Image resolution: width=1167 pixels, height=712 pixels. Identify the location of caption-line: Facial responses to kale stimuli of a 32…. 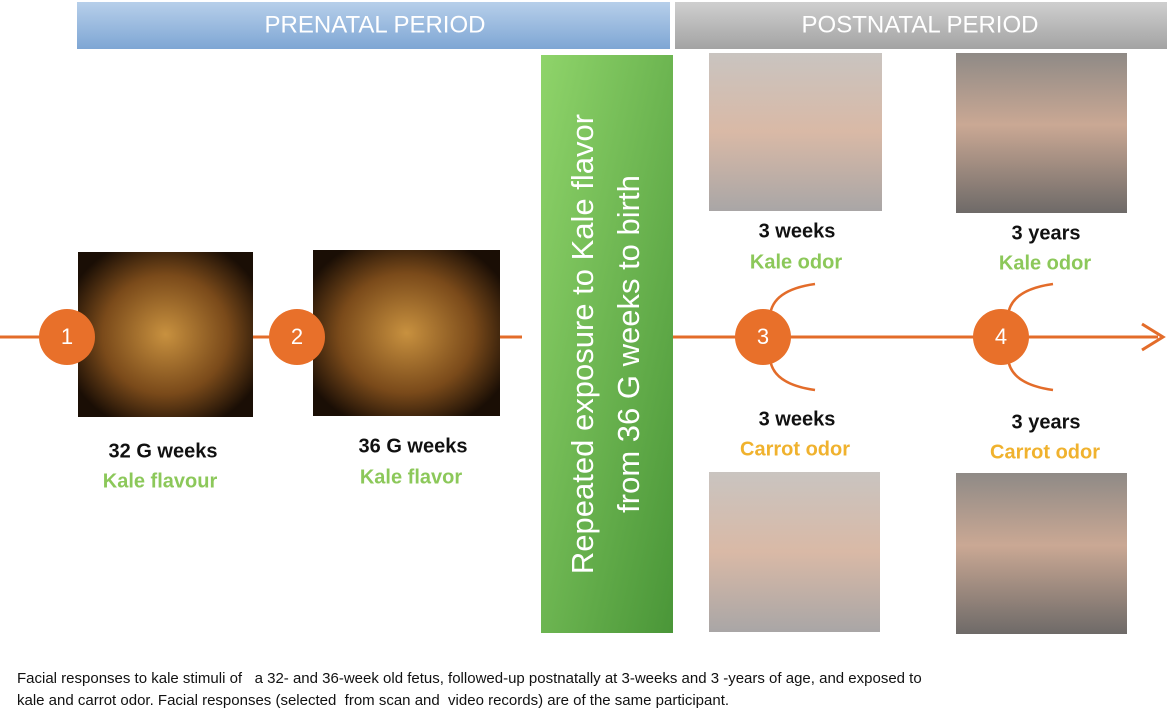
(469, 678).